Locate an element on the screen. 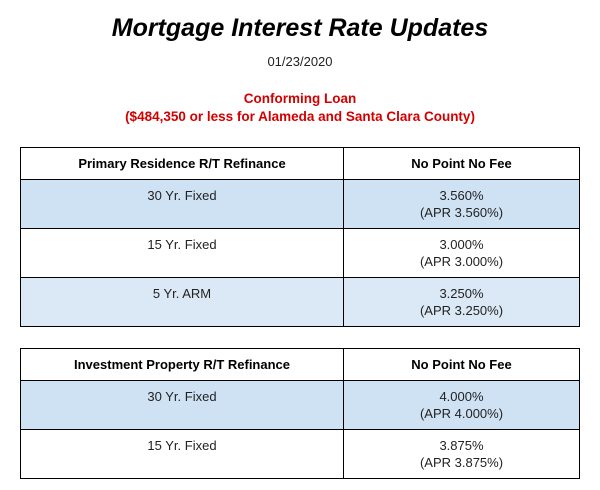 The image size is (600, 490). apr: (APR 3.250%) is located at coordinates (461, 310).